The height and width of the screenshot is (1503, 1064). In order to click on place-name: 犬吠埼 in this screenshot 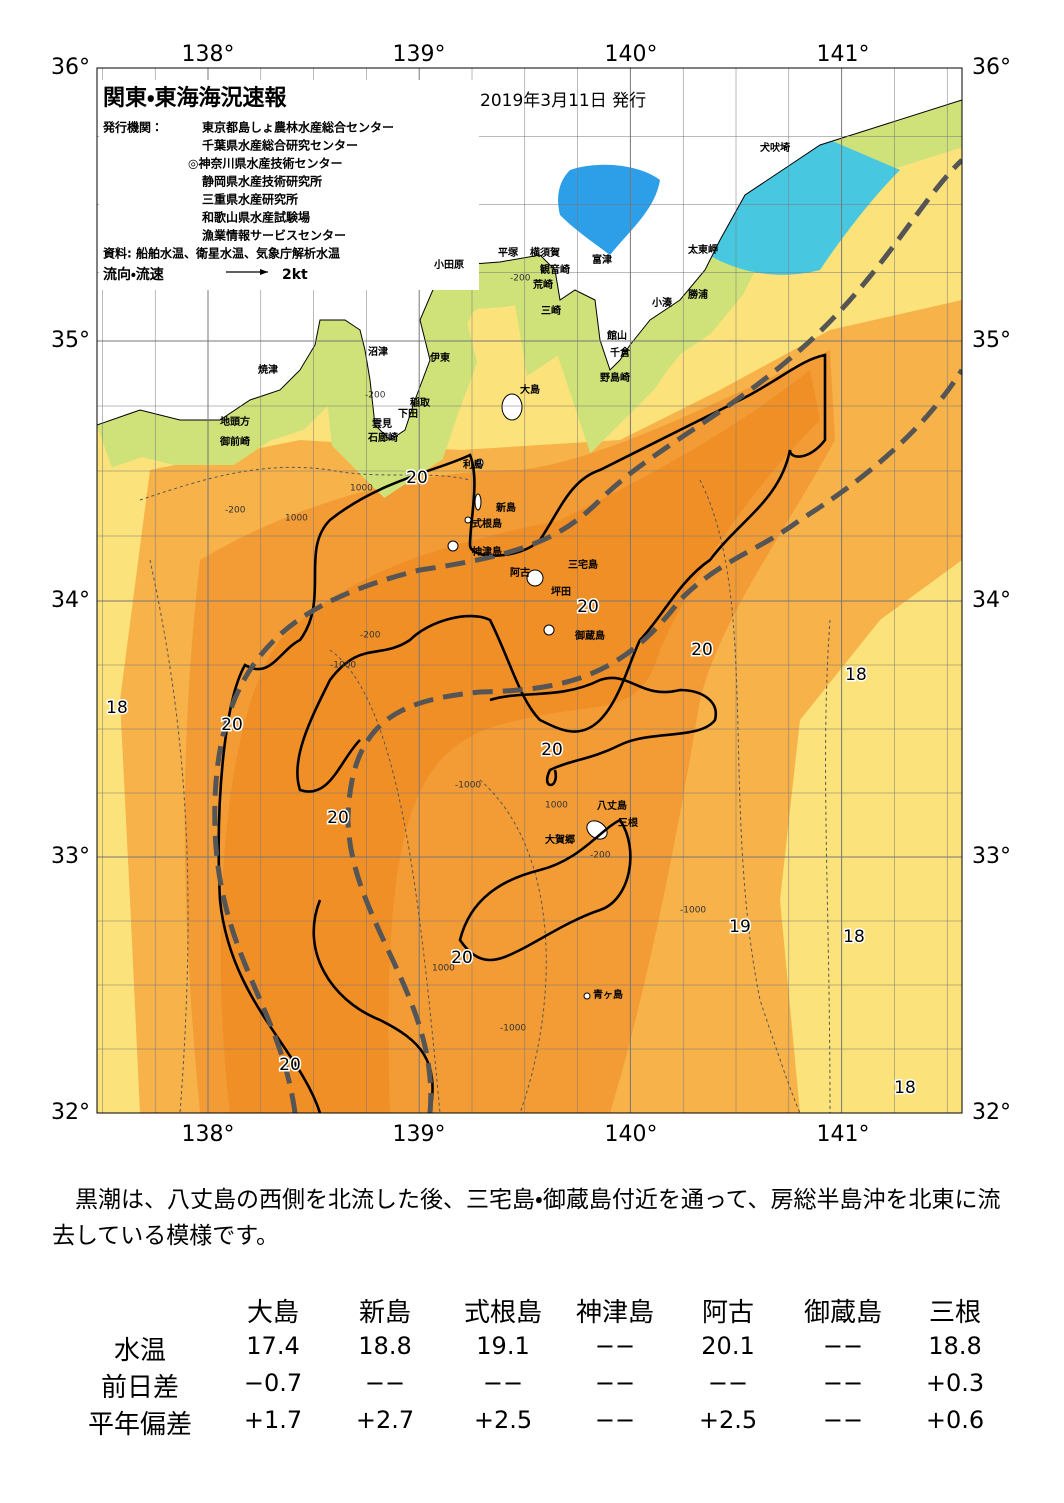, I will do `click(775, 147)`.